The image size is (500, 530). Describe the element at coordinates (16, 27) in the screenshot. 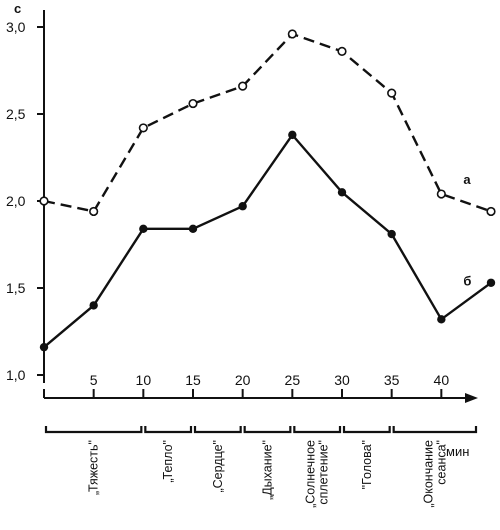

I see `y-tick-label: 3,0` at that location.